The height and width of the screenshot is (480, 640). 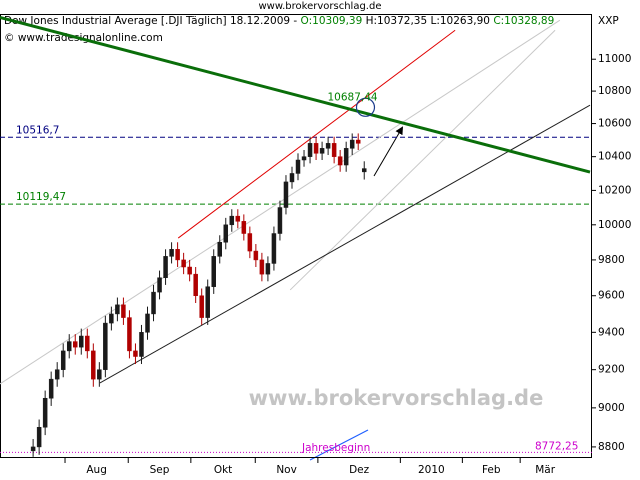 I want to click on title-high-low: H:10372,35 L:10263,90, so click(x=427, y=21).